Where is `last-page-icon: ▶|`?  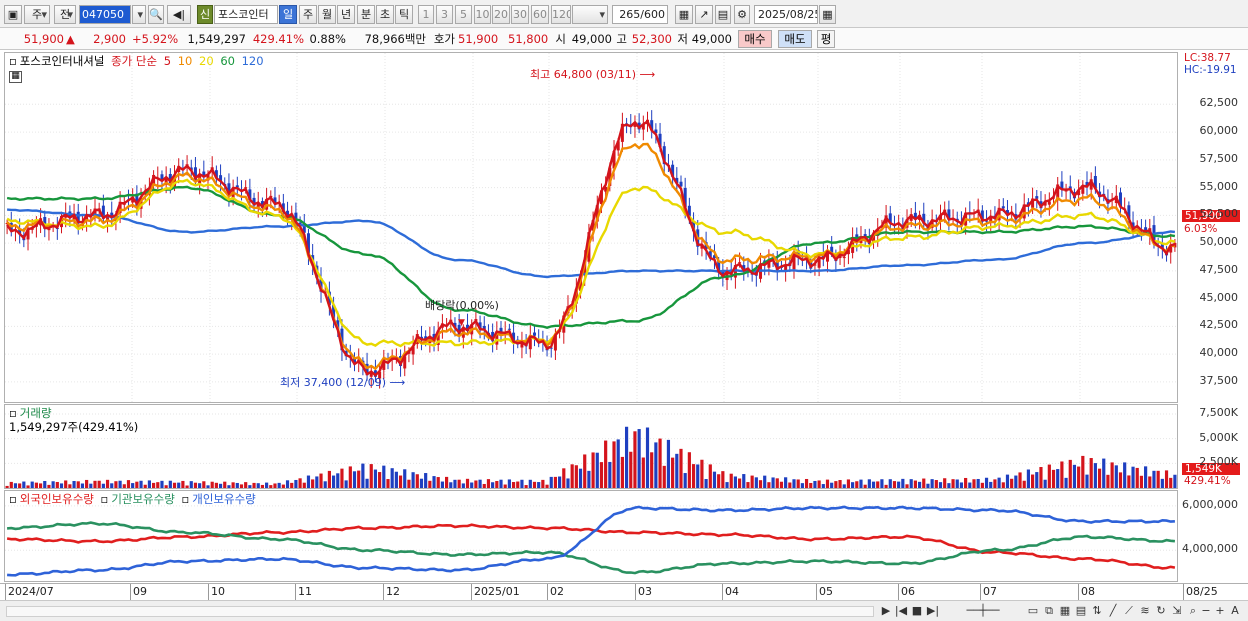
last-page-icon: ▶| is located at coordinates (933, 610).